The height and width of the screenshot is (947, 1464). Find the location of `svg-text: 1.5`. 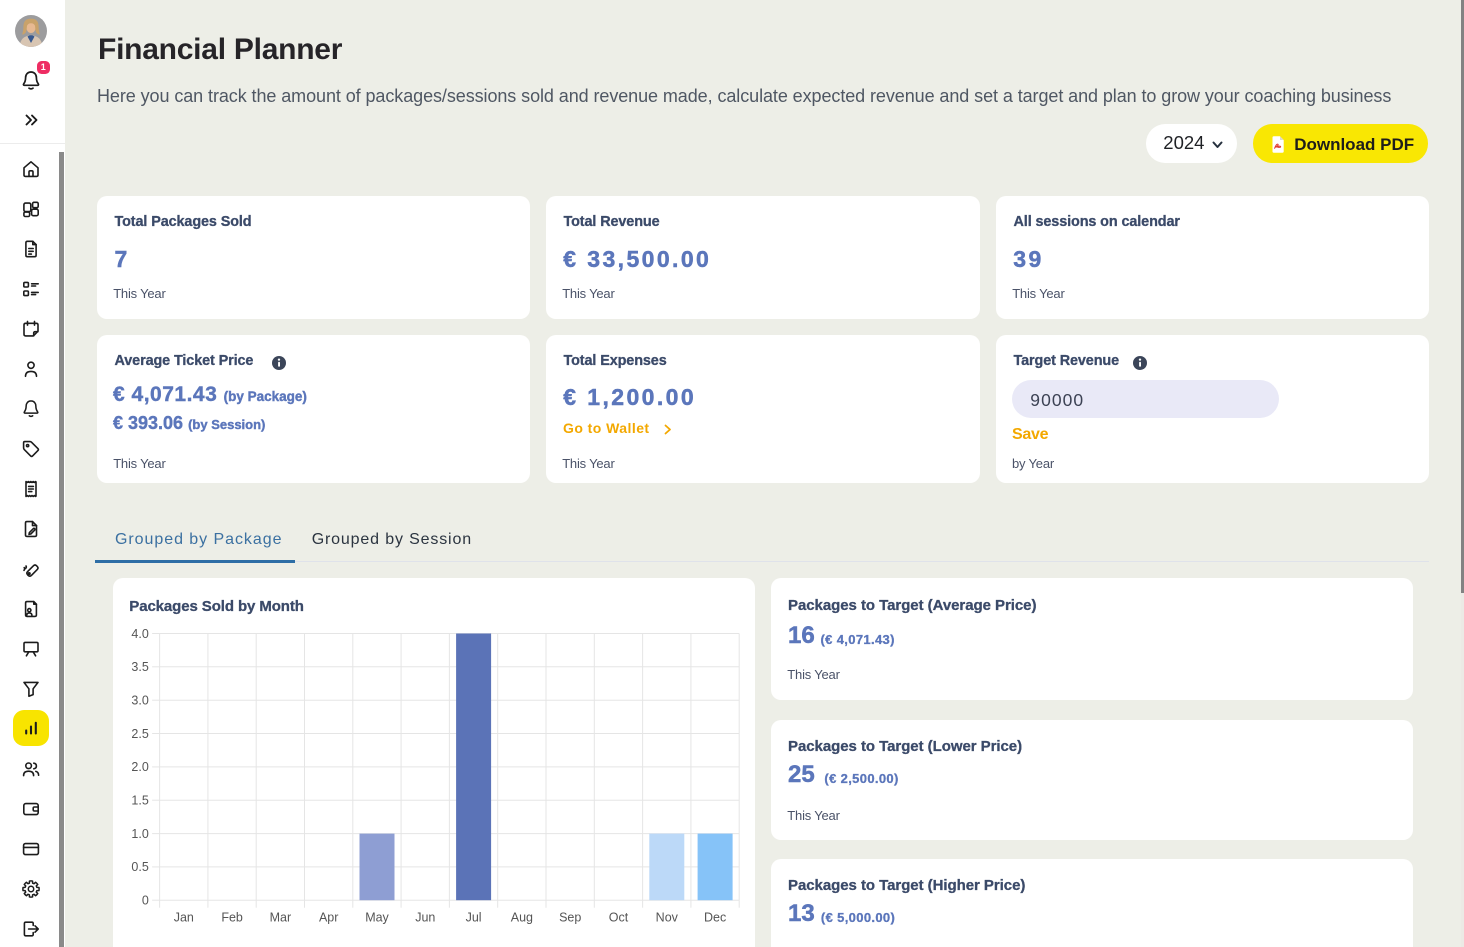

svg-text: 1.5 is located at coordinates (139, 801).